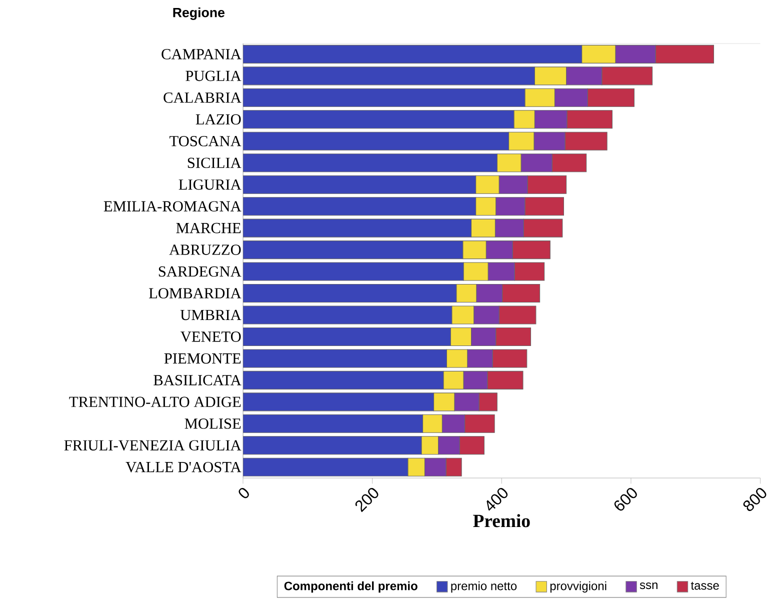 The image size is (776, 600). I want to click on x-tick-label: 800, so click(754, 500).